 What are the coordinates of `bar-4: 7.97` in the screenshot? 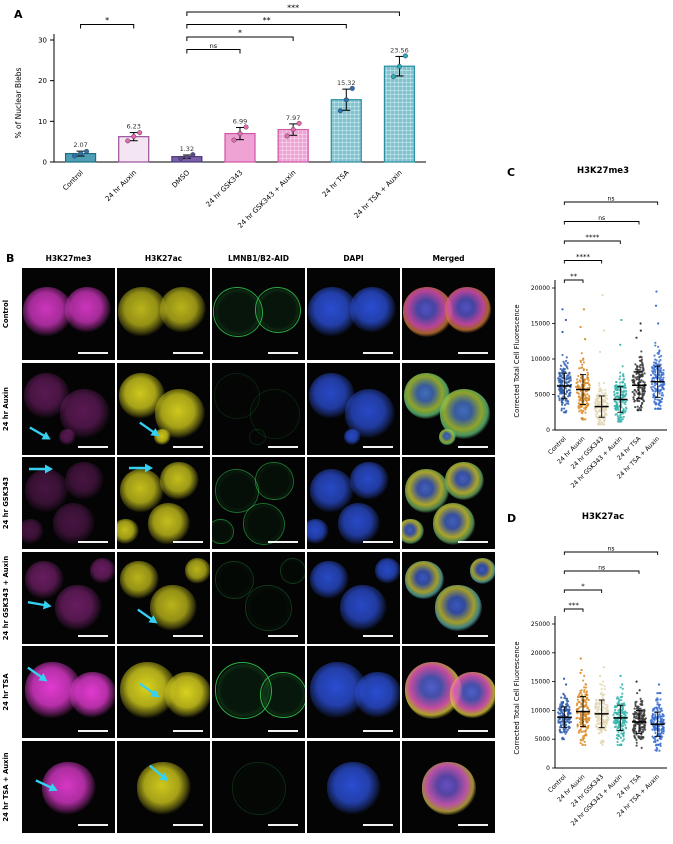 It's located at (293, 138).